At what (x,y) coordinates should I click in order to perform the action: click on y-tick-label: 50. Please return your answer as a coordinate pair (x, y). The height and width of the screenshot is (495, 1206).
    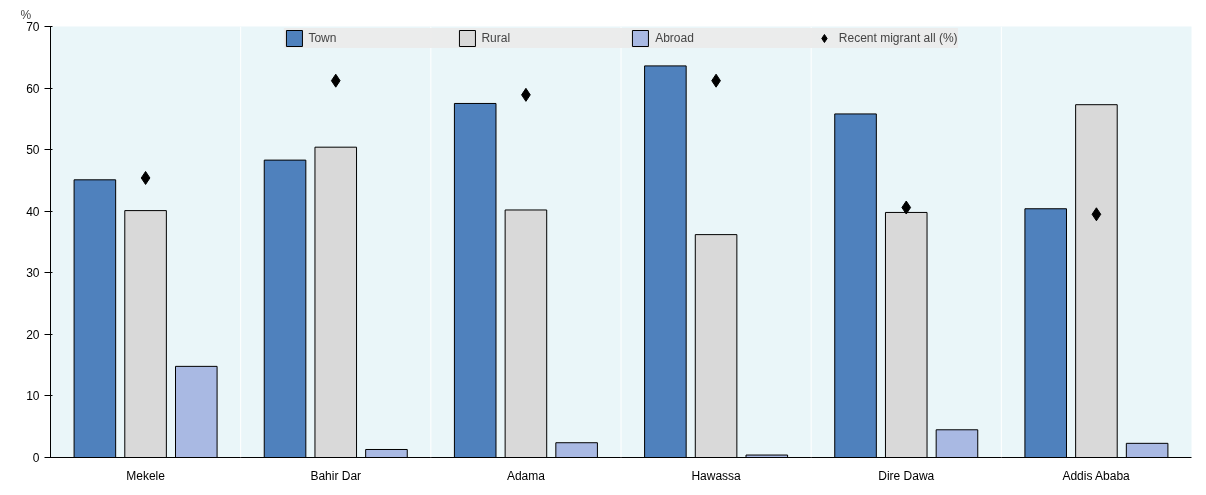
    Looking at the image, I should click on (33, 150).